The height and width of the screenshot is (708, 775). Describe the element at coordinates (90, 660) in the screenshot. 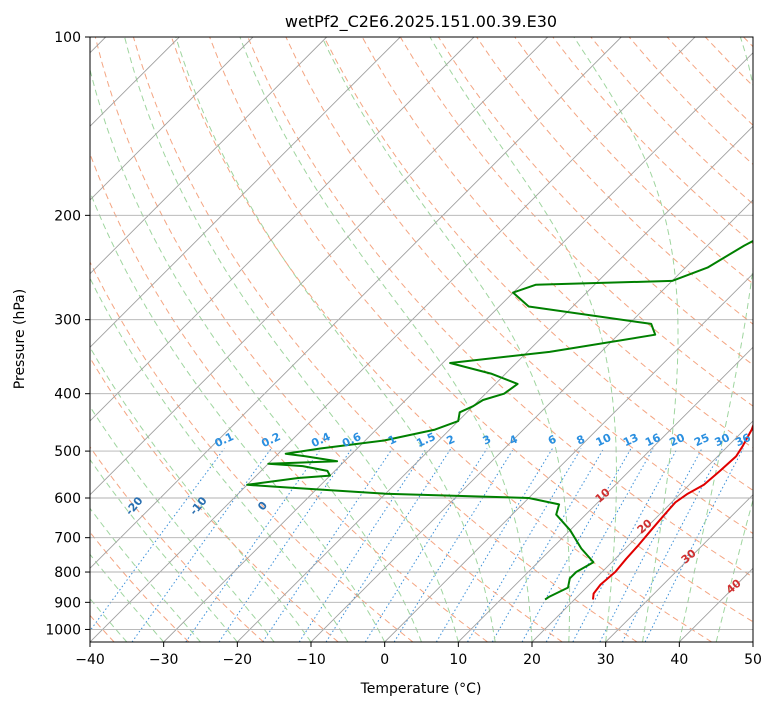

I see `x-tick-label: −40` at that location.